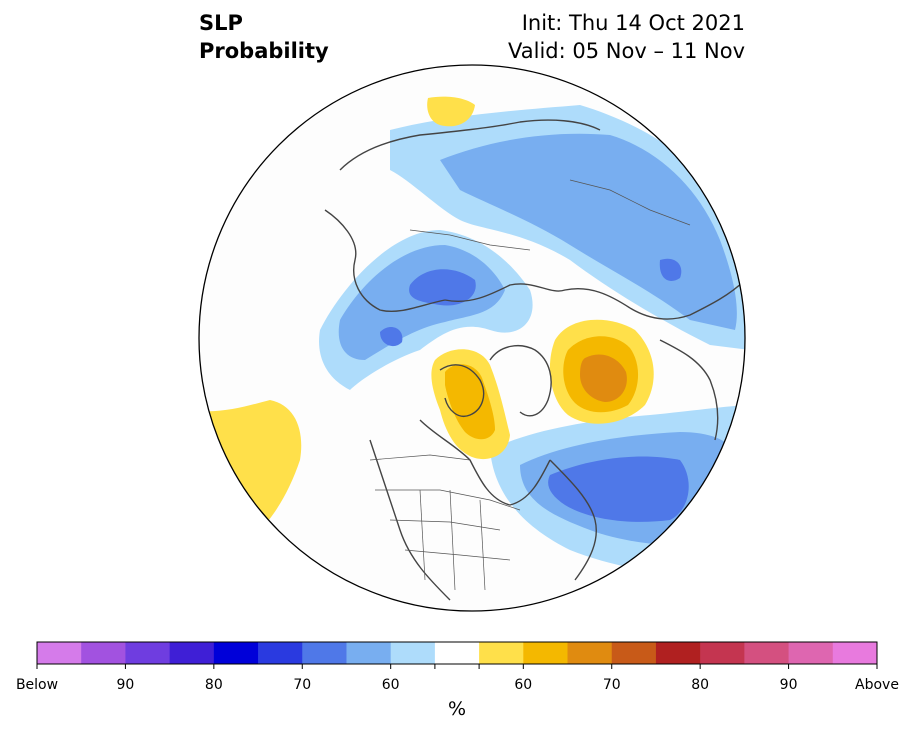  Describe the element at coordinates (264, 51) in the screenshot. I see `title-product: Probability` at that location.